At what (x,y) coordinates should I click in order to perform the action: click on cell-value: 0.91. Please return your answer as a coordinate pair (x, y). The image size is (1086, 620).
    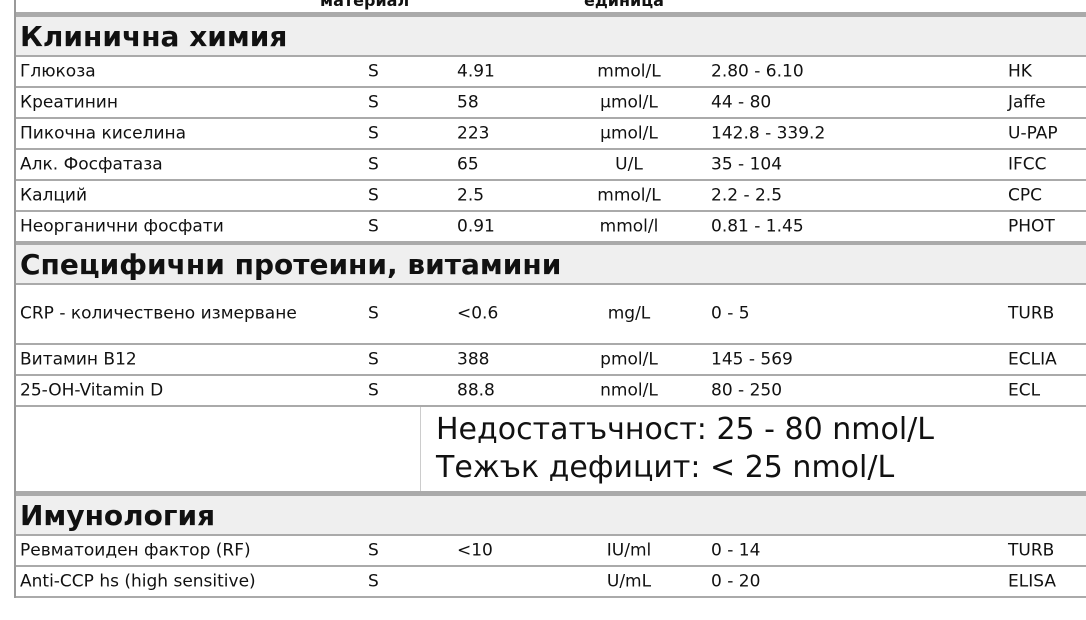
    Looking at the image, I should click on (476, 226).